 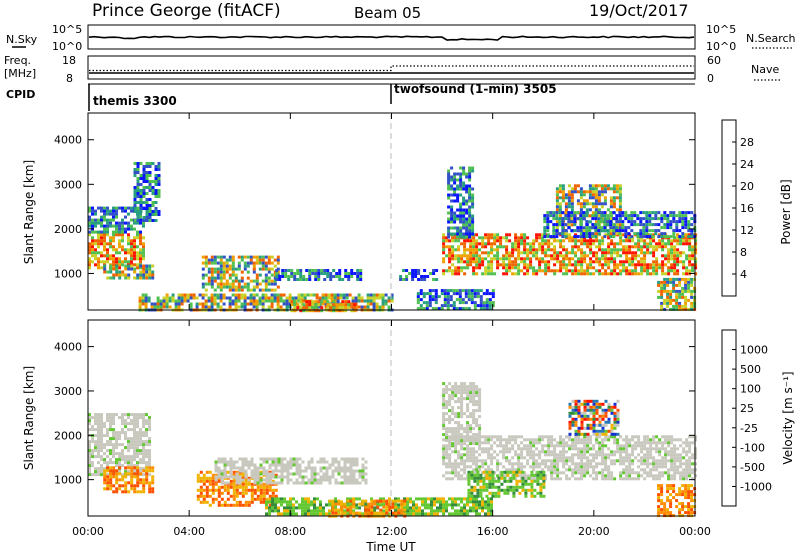 What do you see at coordinates (22, 39) in the screenshot?
I see `nsky-label: N.Sky` at bounding box center [22, 39].